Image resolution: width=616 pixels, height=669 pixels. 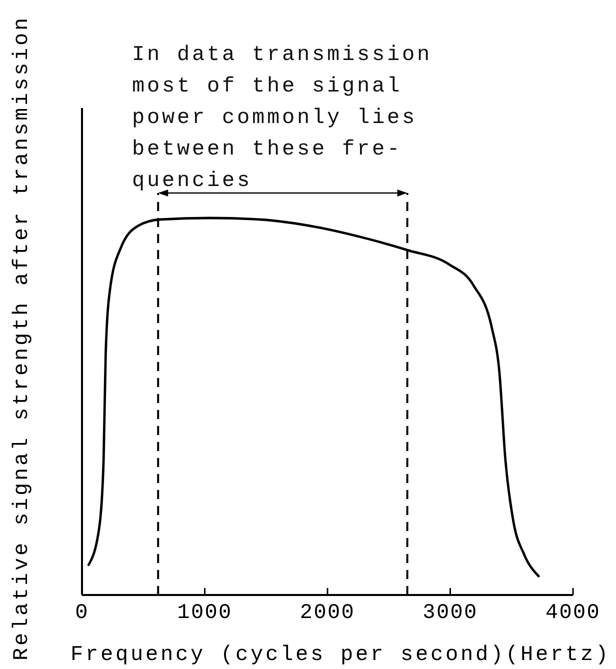 I want to click on x-tick-label: 4000, so click(x=573, y=613).